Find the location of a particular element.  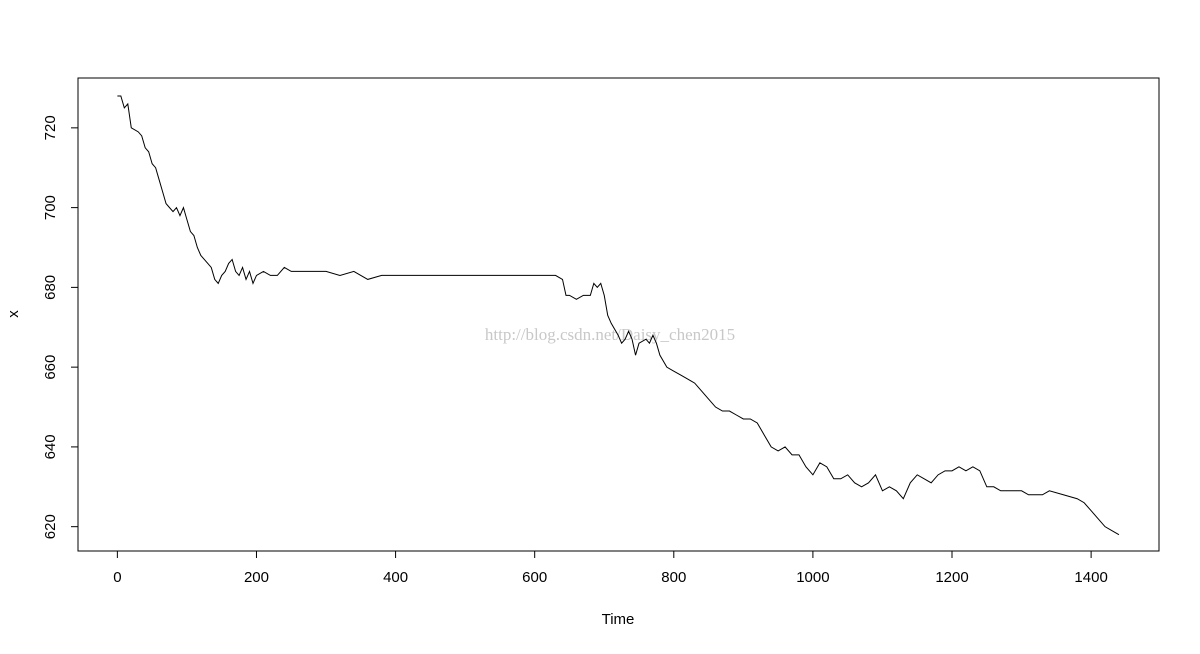

x-tick-label: 1400 is located at coordinates (1090, 577).